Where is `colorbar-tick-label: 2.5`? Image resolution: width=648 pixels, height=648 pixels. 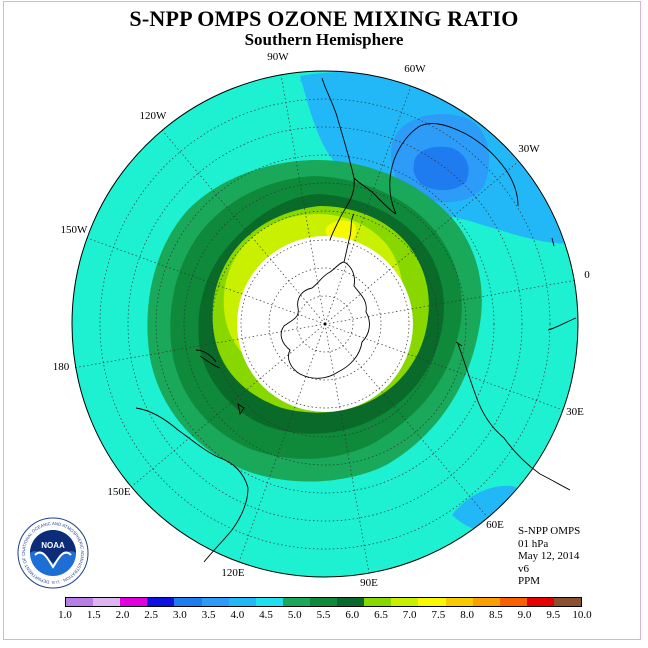 colorbar-tick-label: 2.5 is located at coordinates (151, 615).